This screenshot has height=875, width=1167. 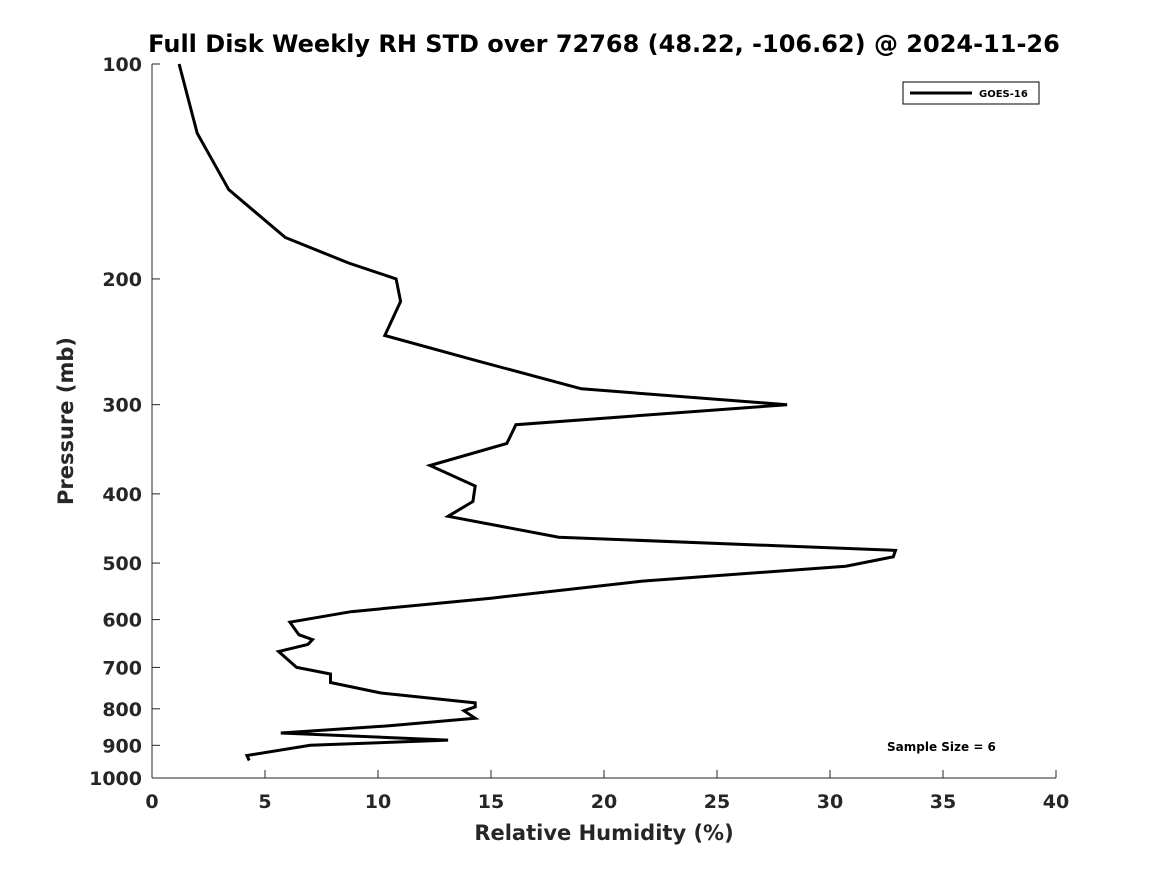 What do you see at coordinates (1003, 94) in the screenshot?
I see `legend-label-goes-16: GOES-16` at bounding box center [1003, 94].